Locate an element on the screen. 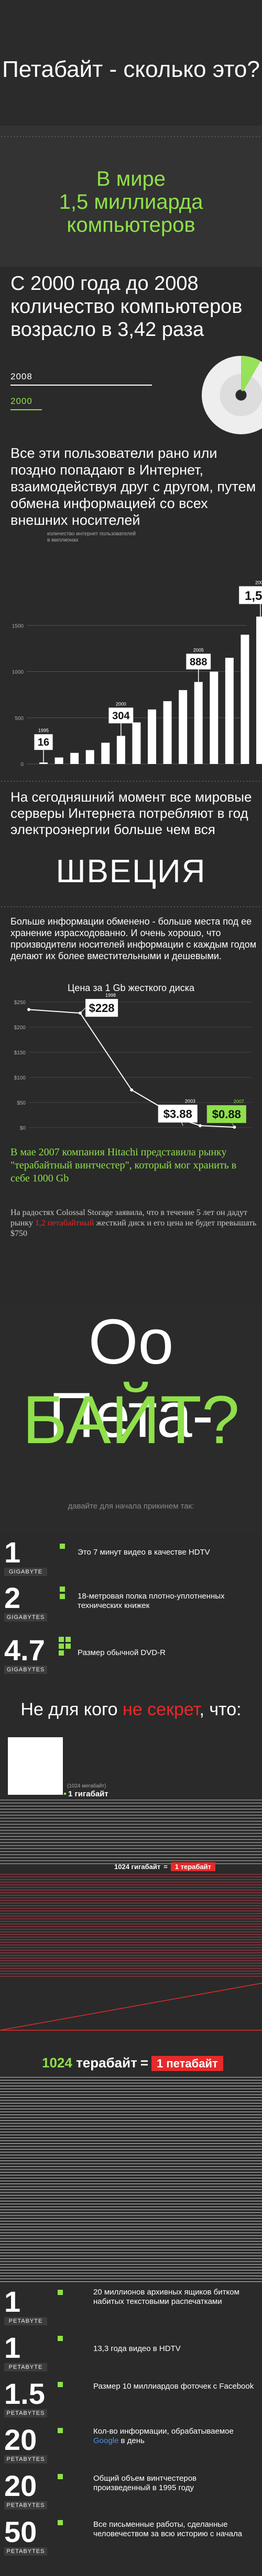 Image resolution: width=262 pixels, height=2576 pixels. year-2000-bar is located at coordinates (26, 409).